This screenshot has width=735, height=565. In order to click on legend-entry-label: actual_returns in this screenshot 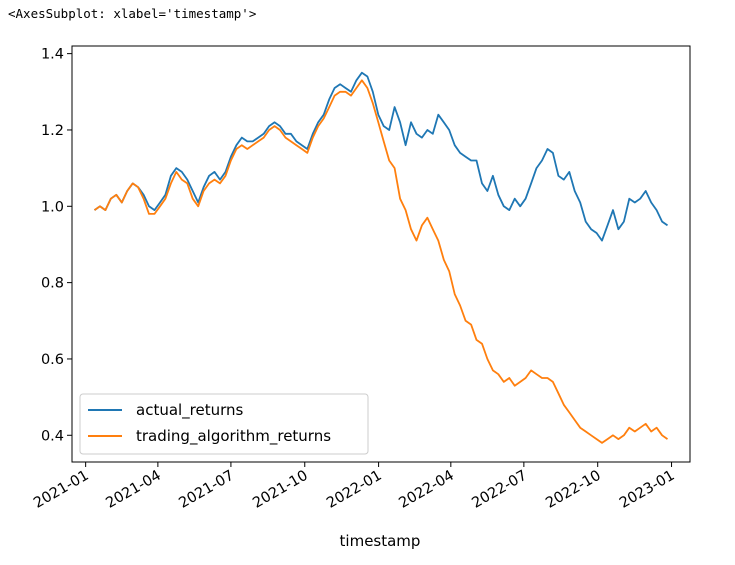, I will do `click(190, 410)`.